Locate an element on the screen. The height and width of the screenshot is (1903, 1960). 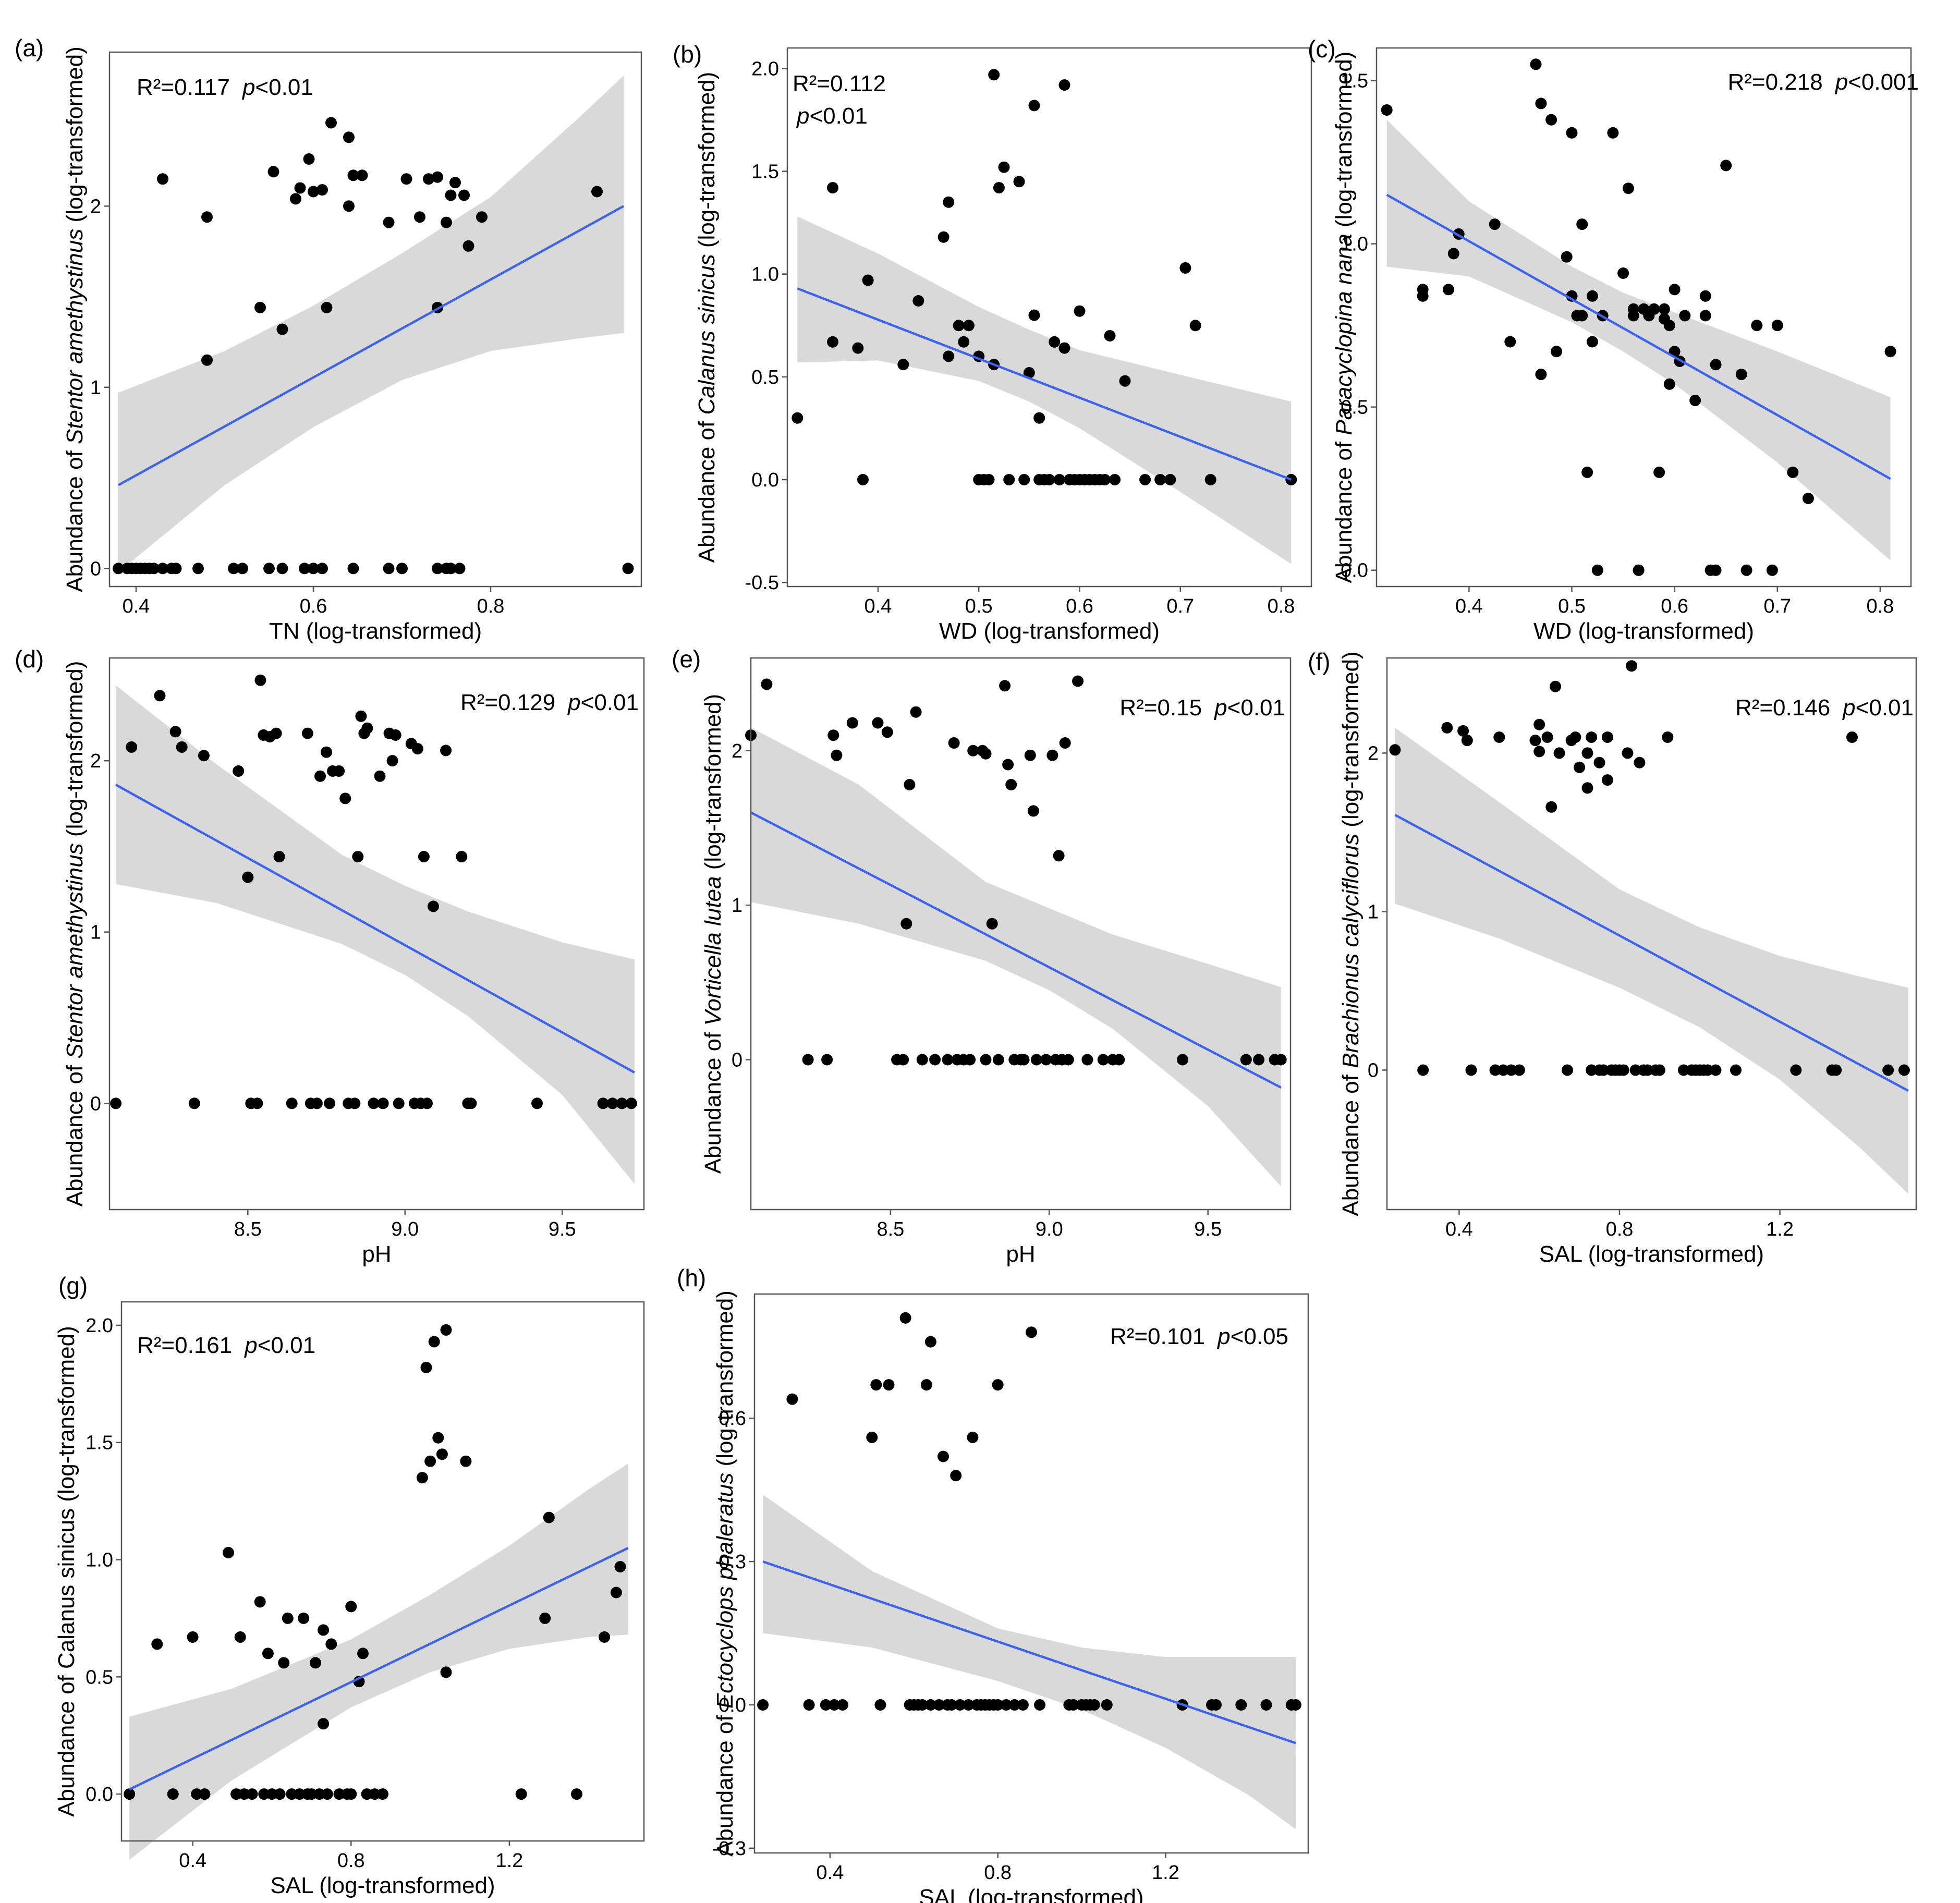
y-tick-label: -0.5 is located at coordinates (762, 583).